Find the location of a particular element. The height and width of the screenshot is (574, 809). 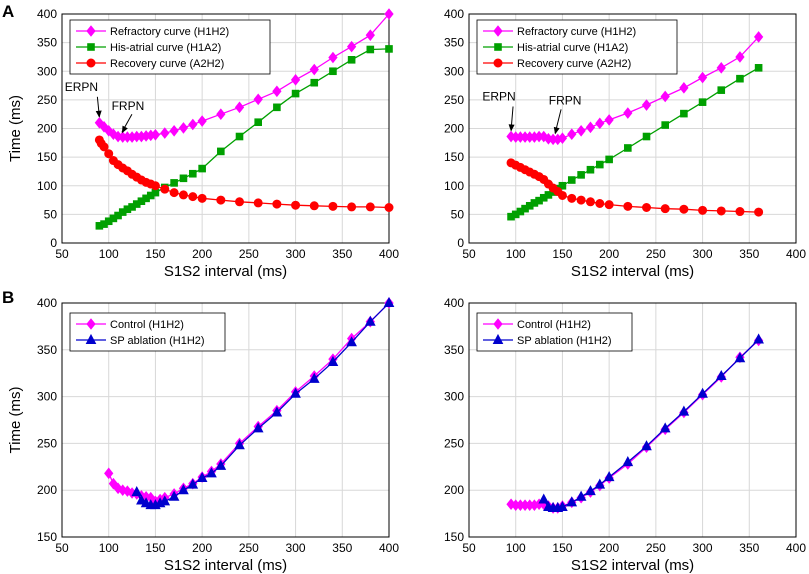

legend-entry: Recovery curve (A2H2) is located at coordinates (167, 64).